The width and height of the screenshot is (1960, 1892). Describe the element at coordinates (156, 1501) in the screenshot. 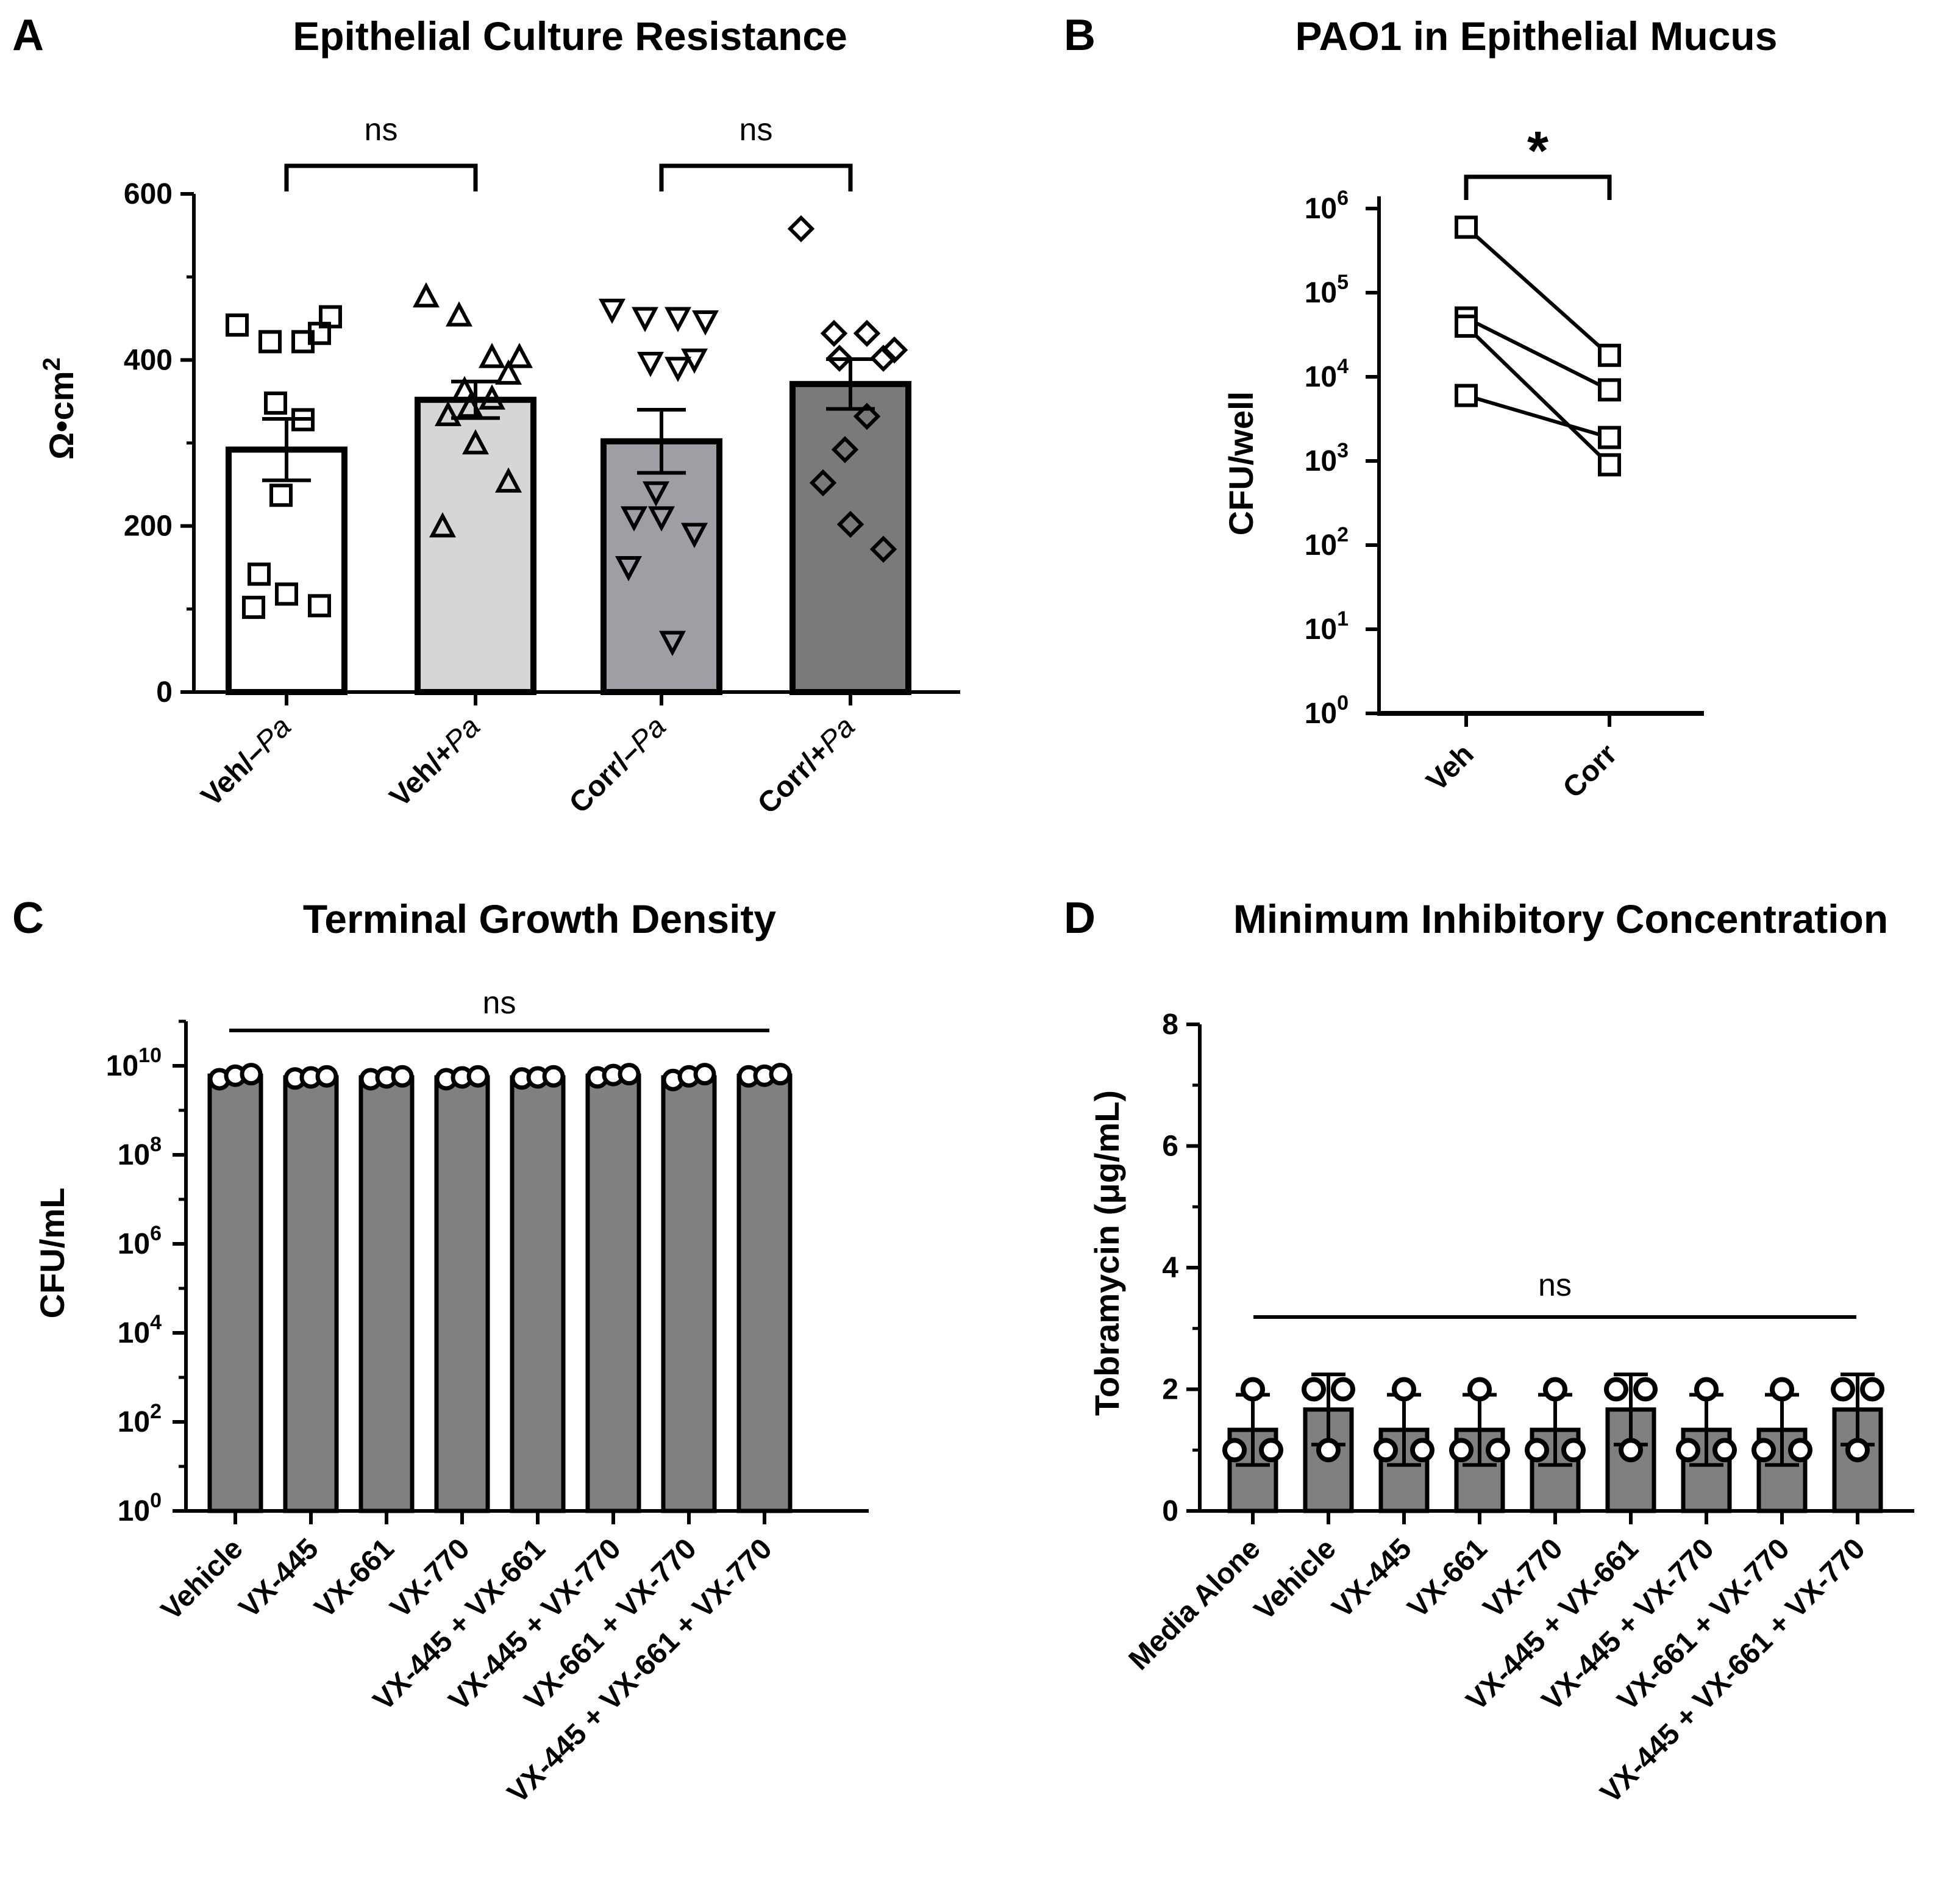

I see `y-tick-label-c-exp: 0` at that location.